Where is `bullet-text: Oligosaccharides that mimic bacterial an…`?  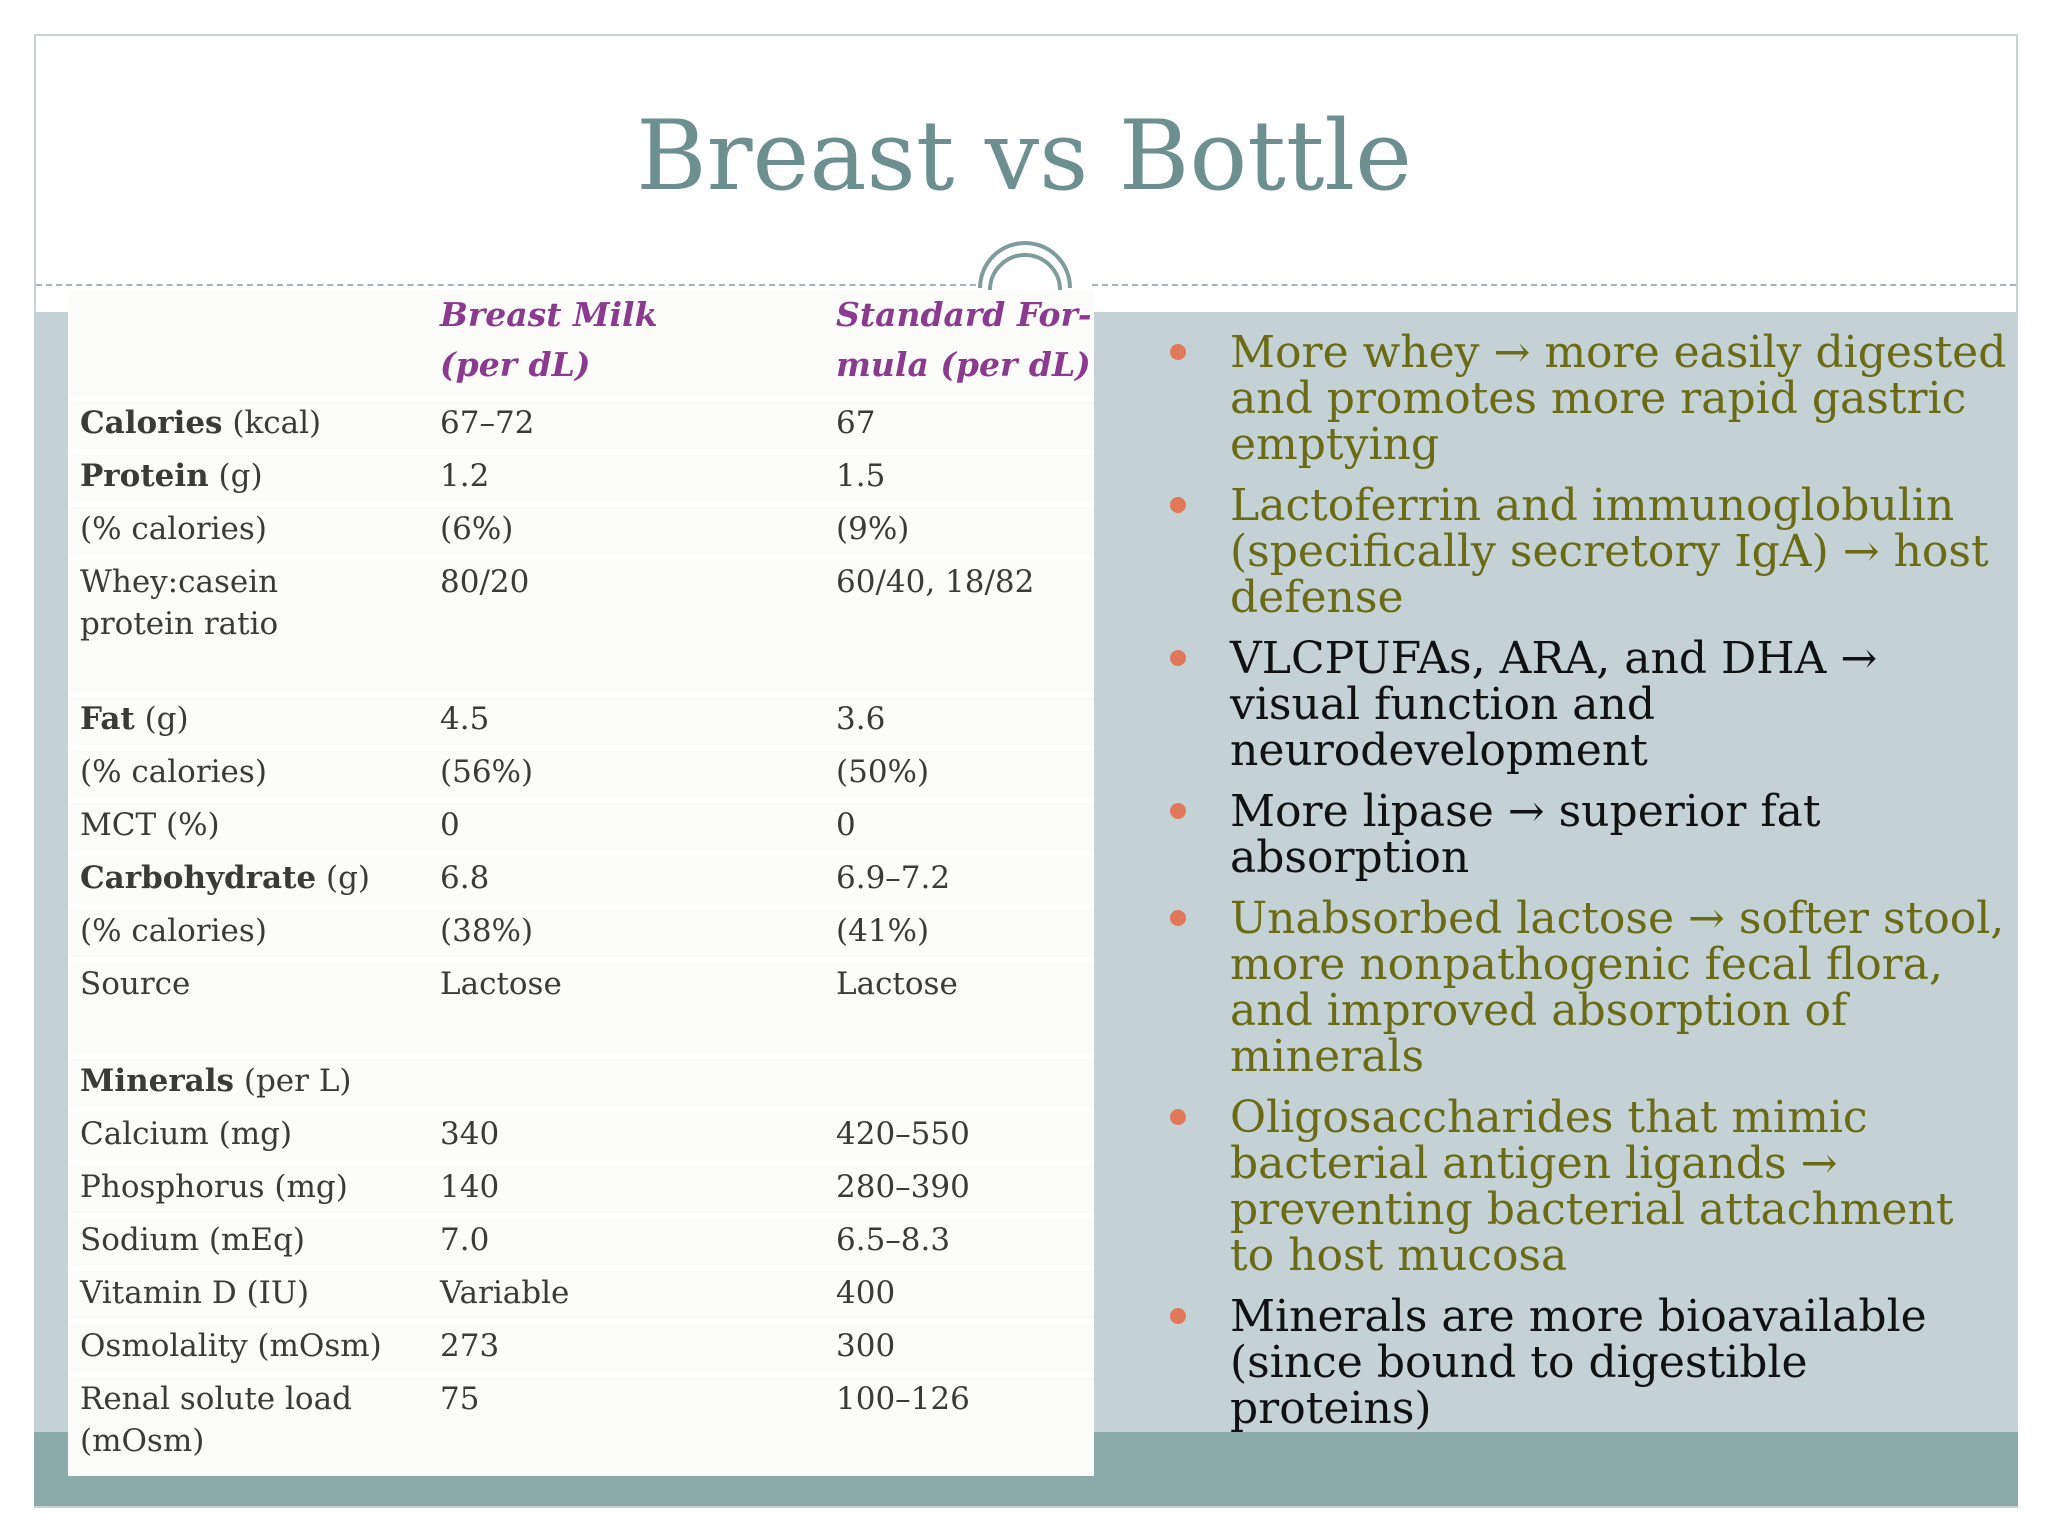 bullet-text: Oligosaccharides that mimic bacterial an… is located at coordinates (1592, 1186).